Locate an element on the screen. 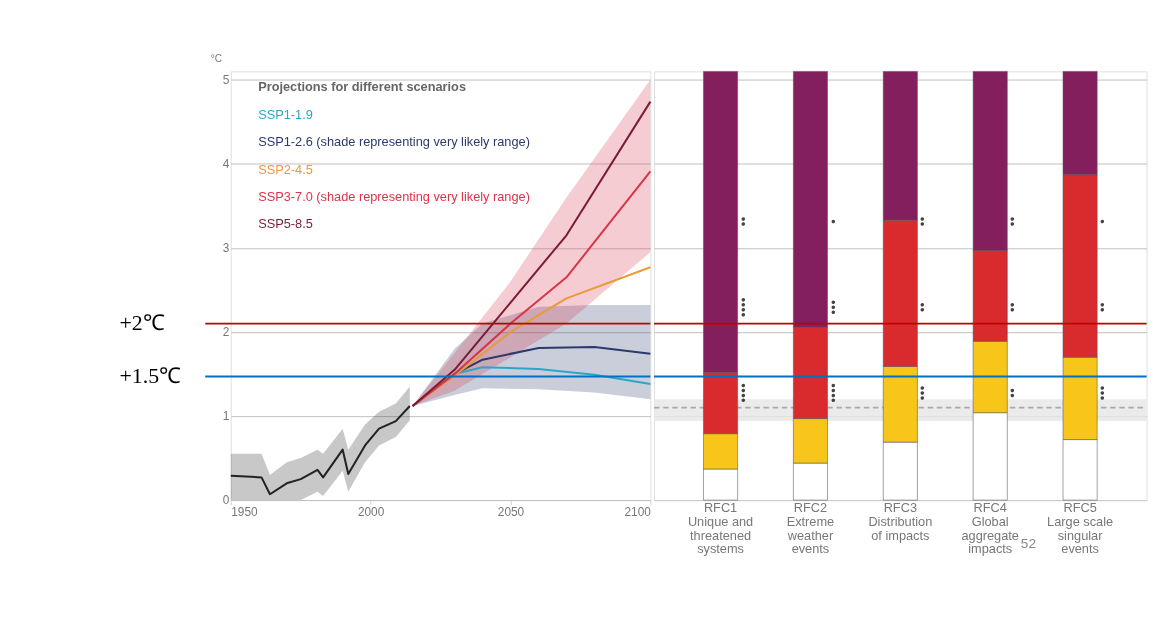  y-tick-label: 4 is located at coordinates (226, 163).